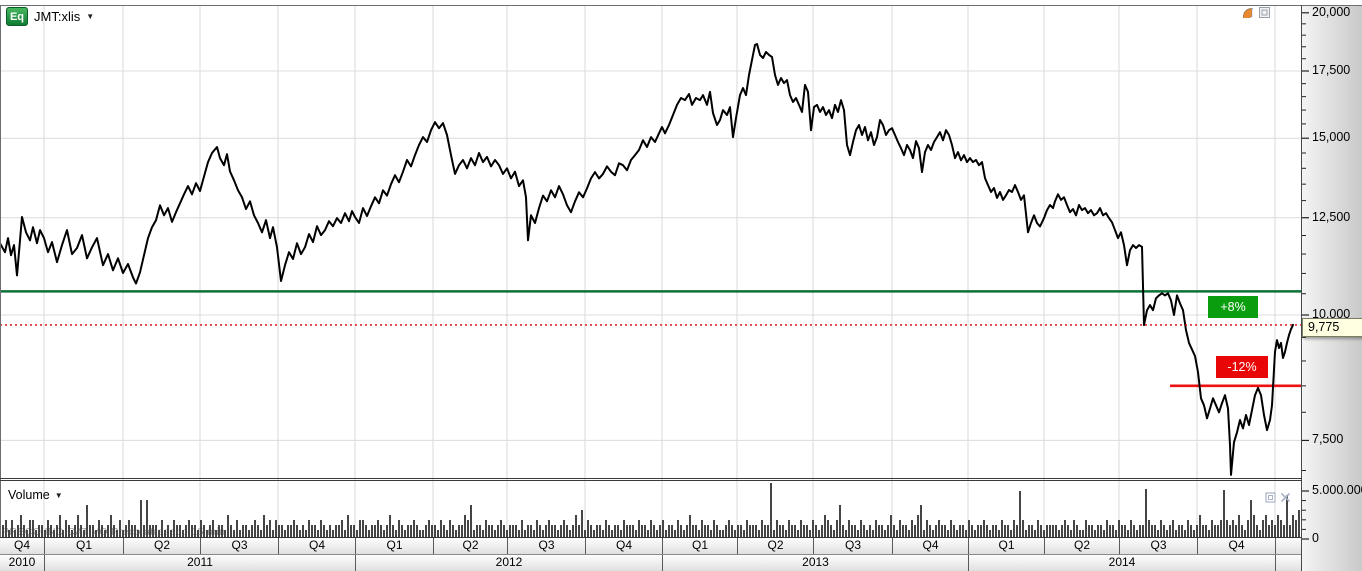  What do you see at coordinates (1270, 497) in the screenshot?
I see `restore-pane-icon` at bounding box center [1270, 497].